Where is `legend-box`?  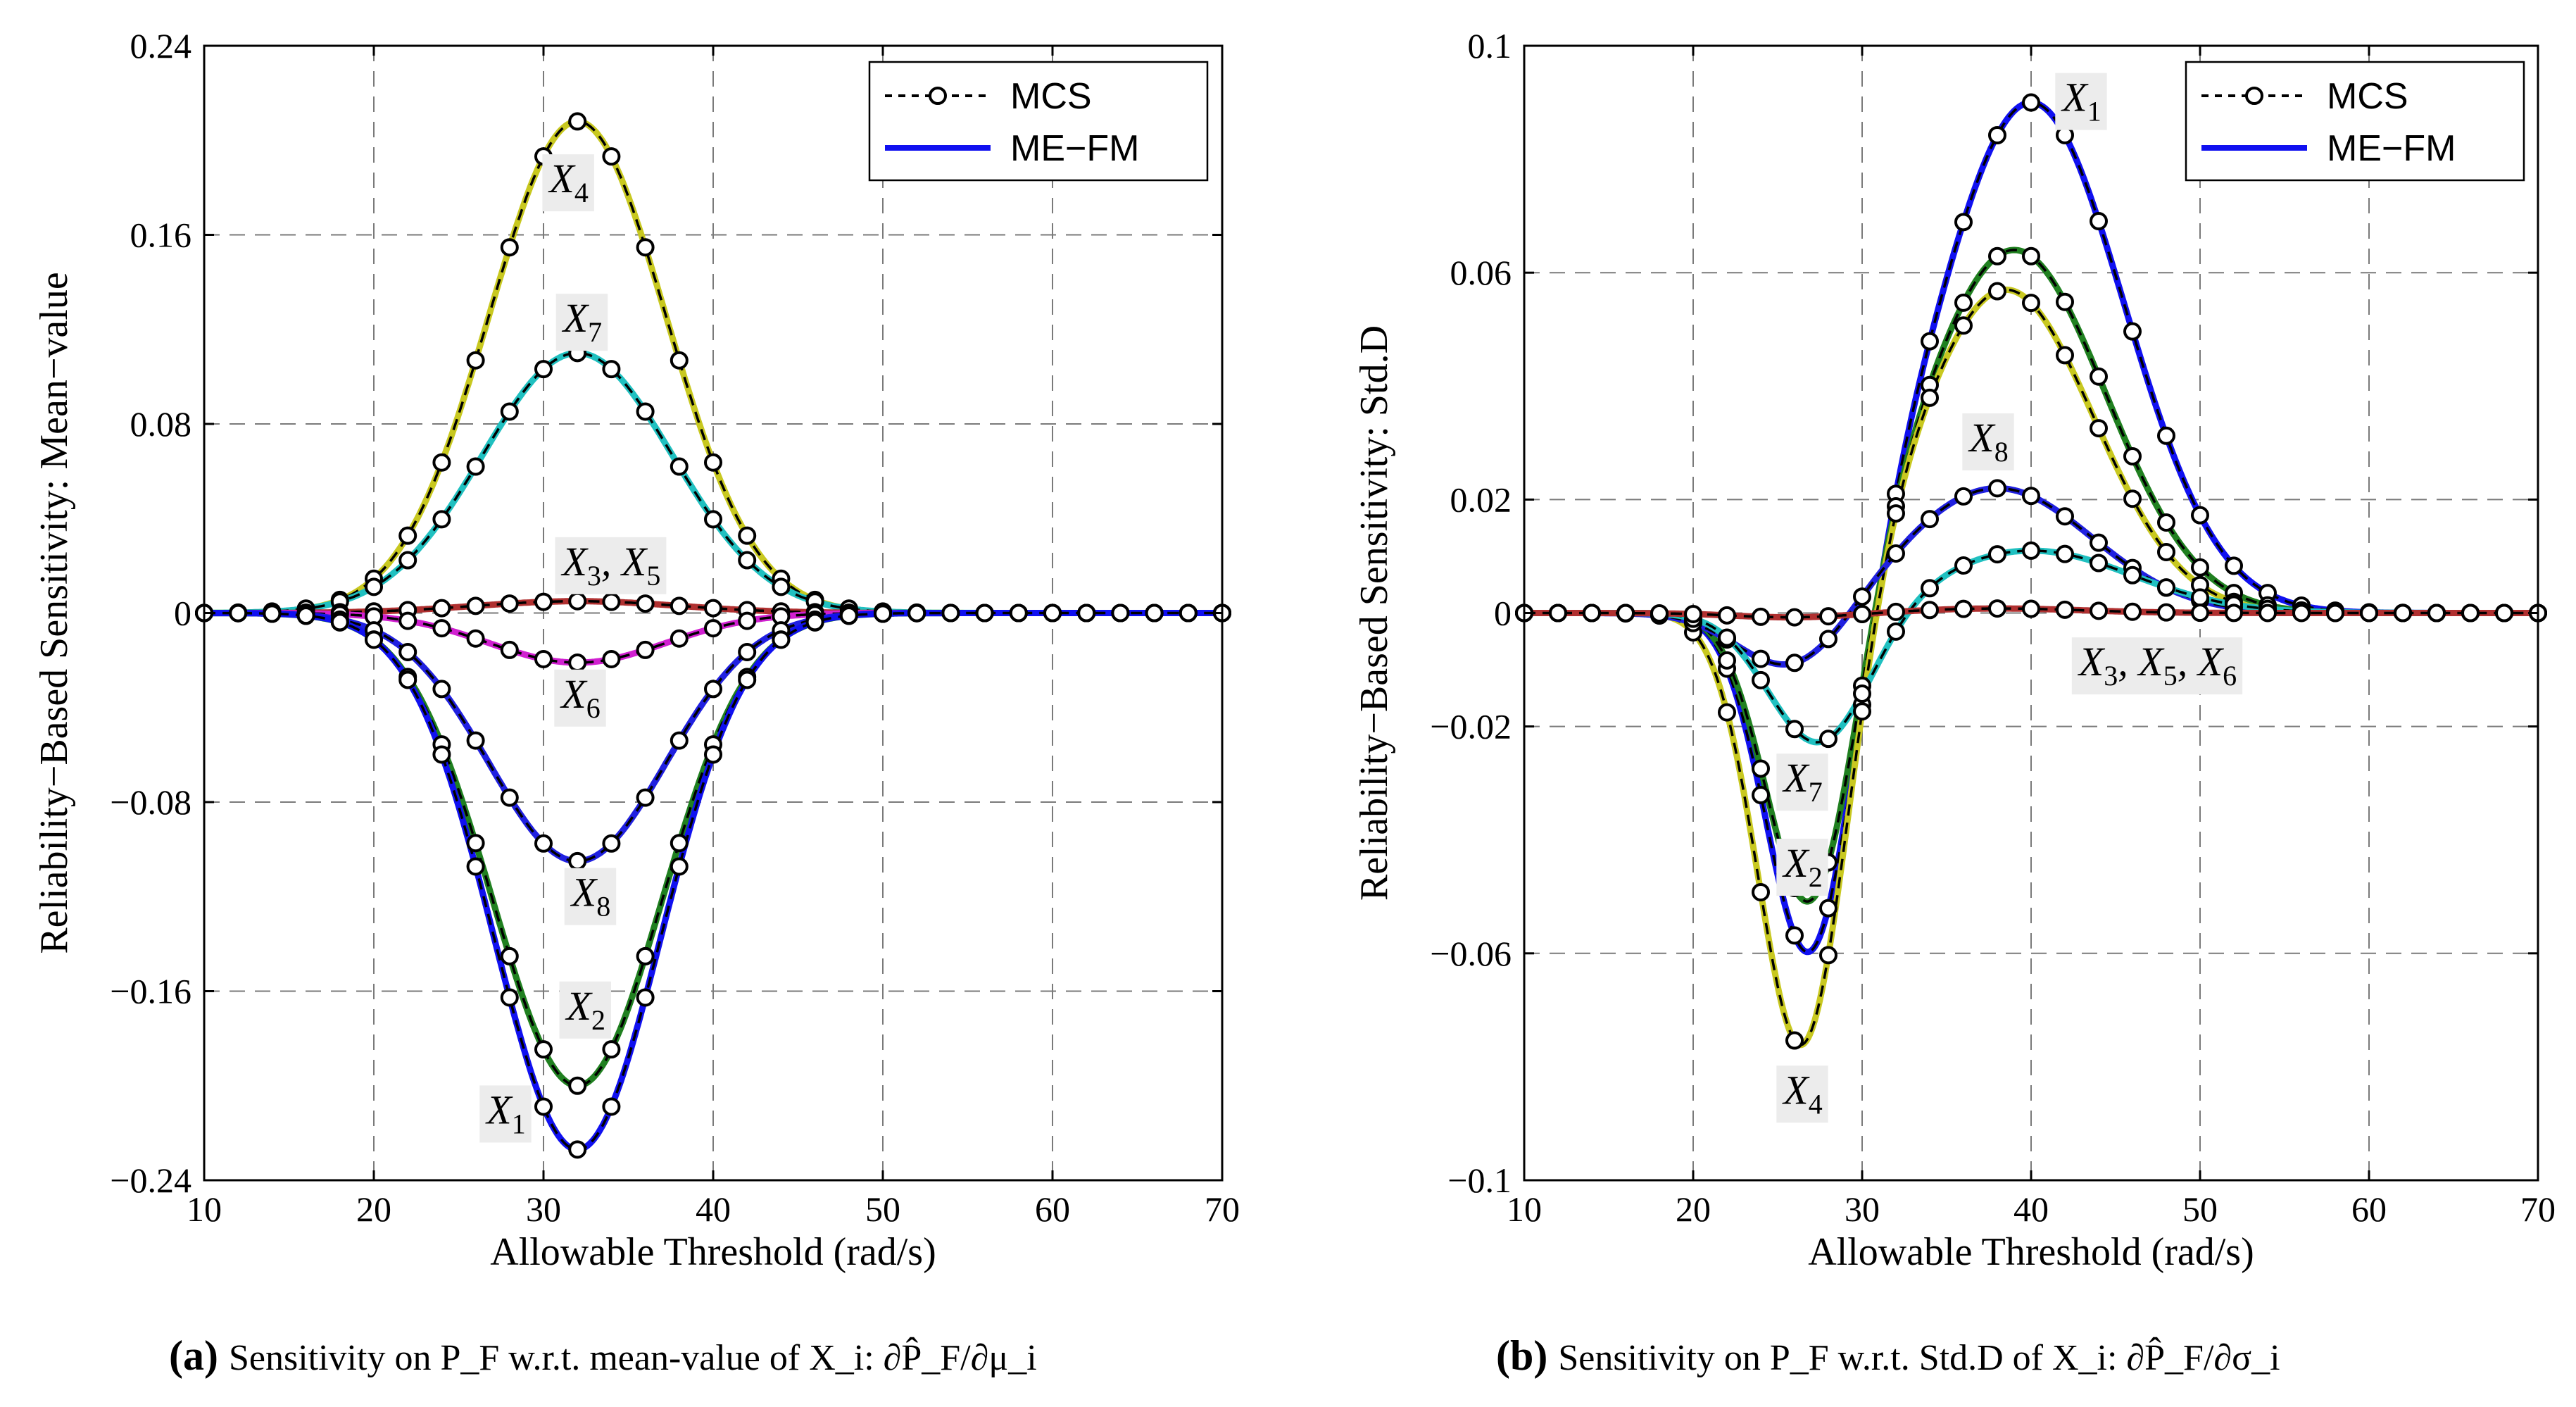
legend-box is located at coordinates (1038, 121).